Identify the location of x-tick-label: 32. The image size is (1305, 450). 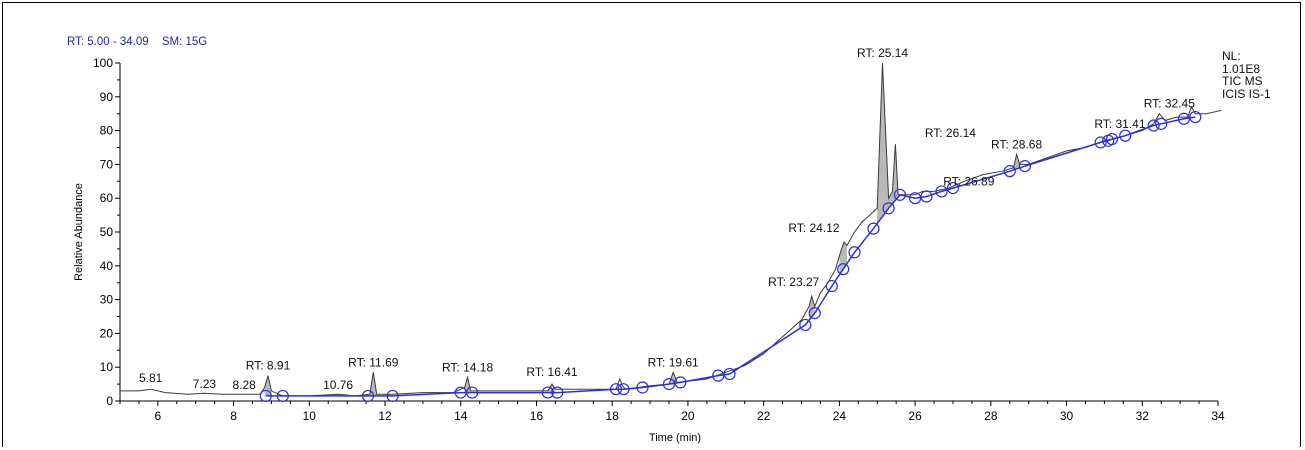
(1143, 416).